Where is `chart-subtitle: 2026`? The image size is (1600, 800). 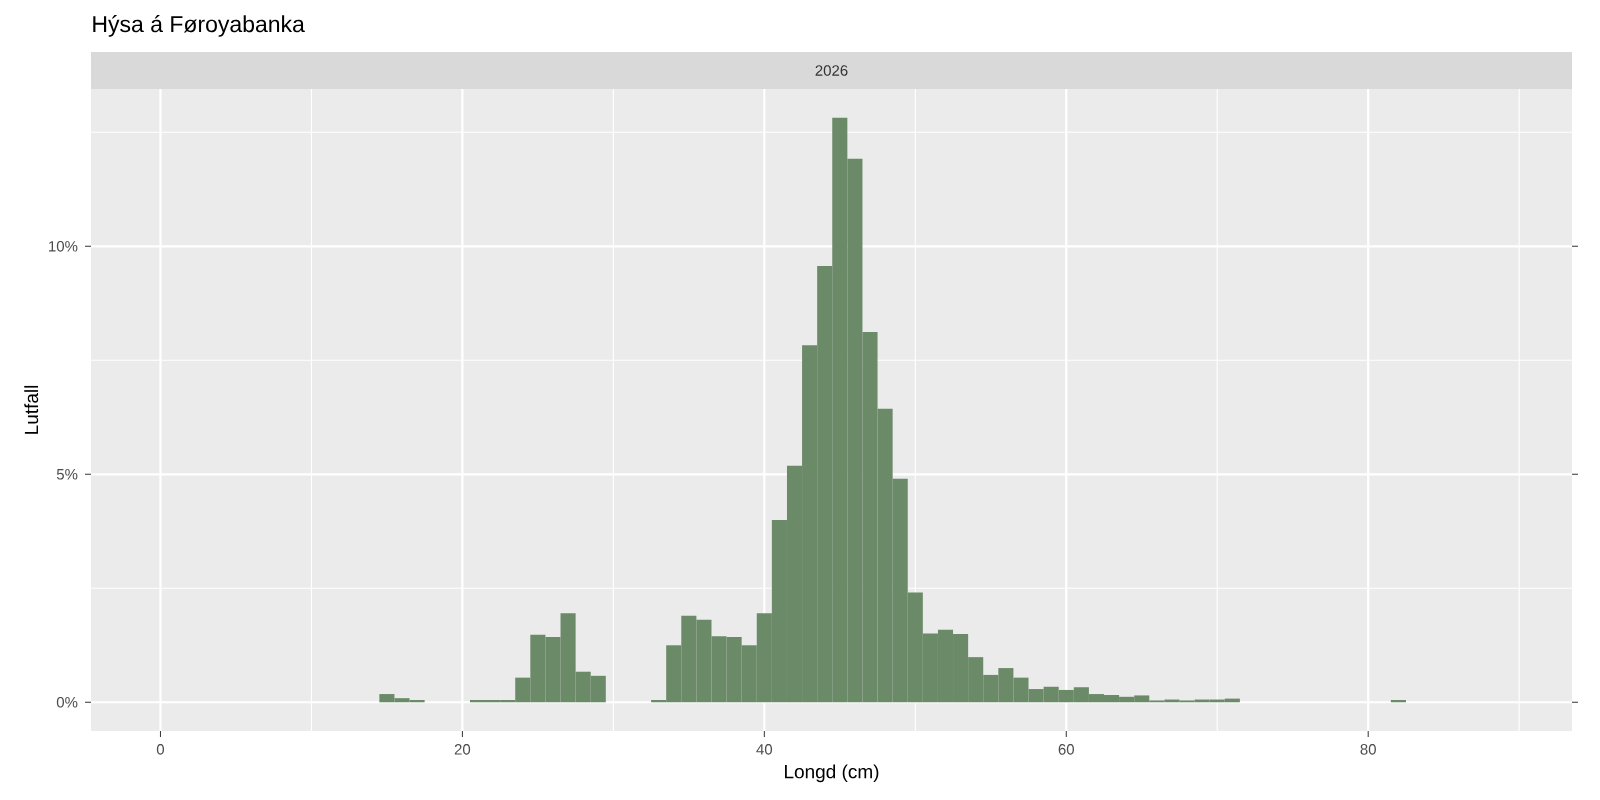 chart-subtitle: 2026 is located at coordinates (831, 70).